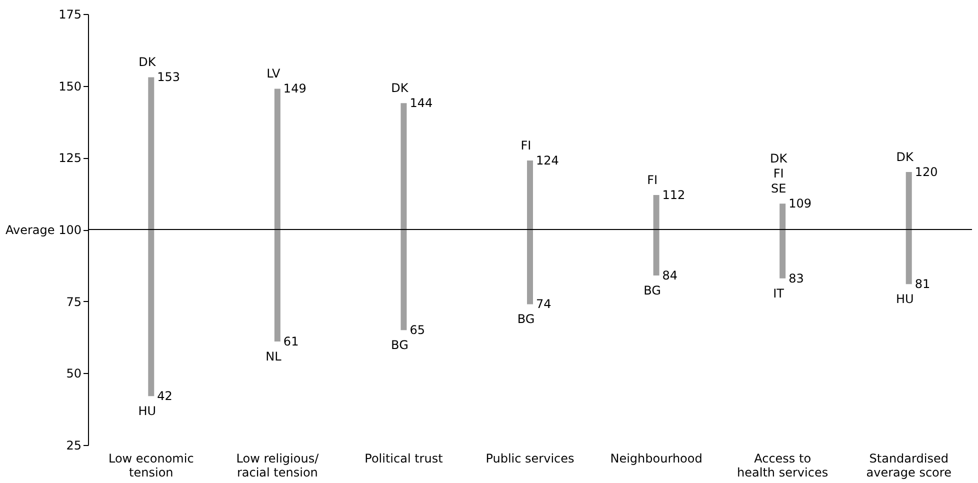 The height and width of the screenshot is (483, 978). I want to click on x-tick-label: Neighbourhood, so click(656, 459).